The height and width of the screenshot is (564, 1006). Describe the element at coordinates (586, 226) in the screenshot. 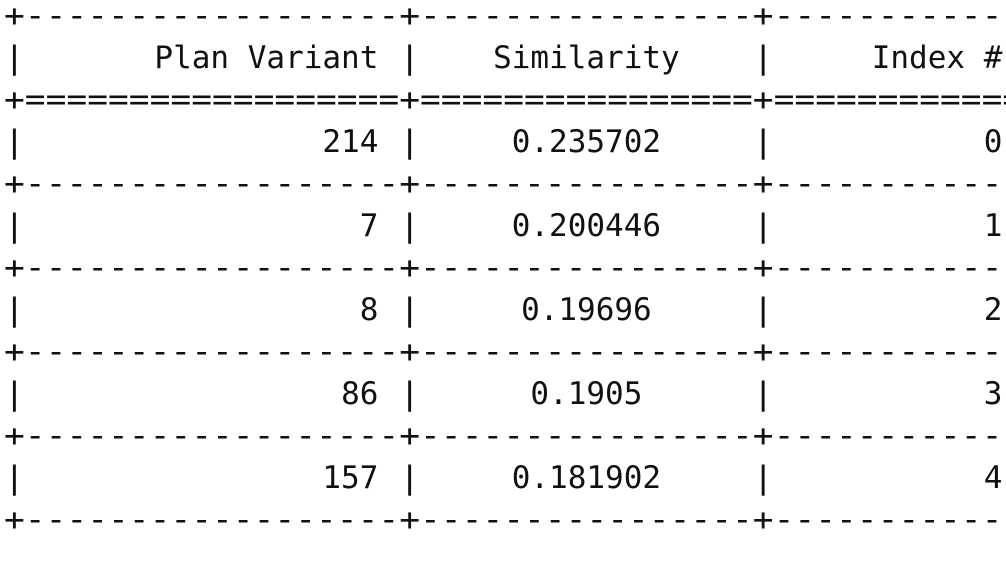

I see `similarity-cell: 0.200446` at that location.